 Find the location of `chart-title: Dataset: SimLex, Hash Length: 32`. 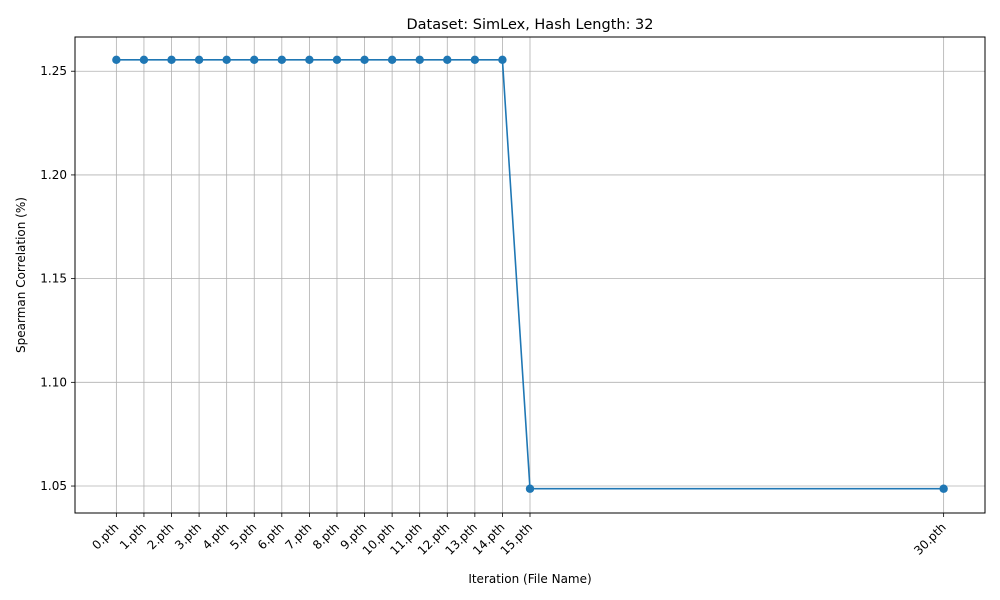

chart-title: Dataset: SimLex, Hash Length: 32 is located at coordinates (529, 25).